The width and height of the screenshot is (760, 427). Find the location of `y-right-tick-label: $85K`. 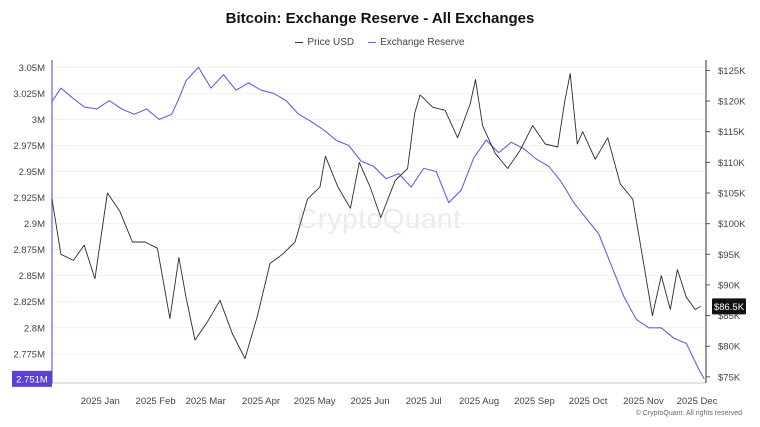

y-right-tick-label: $85K is located at coordinates (729, 316).